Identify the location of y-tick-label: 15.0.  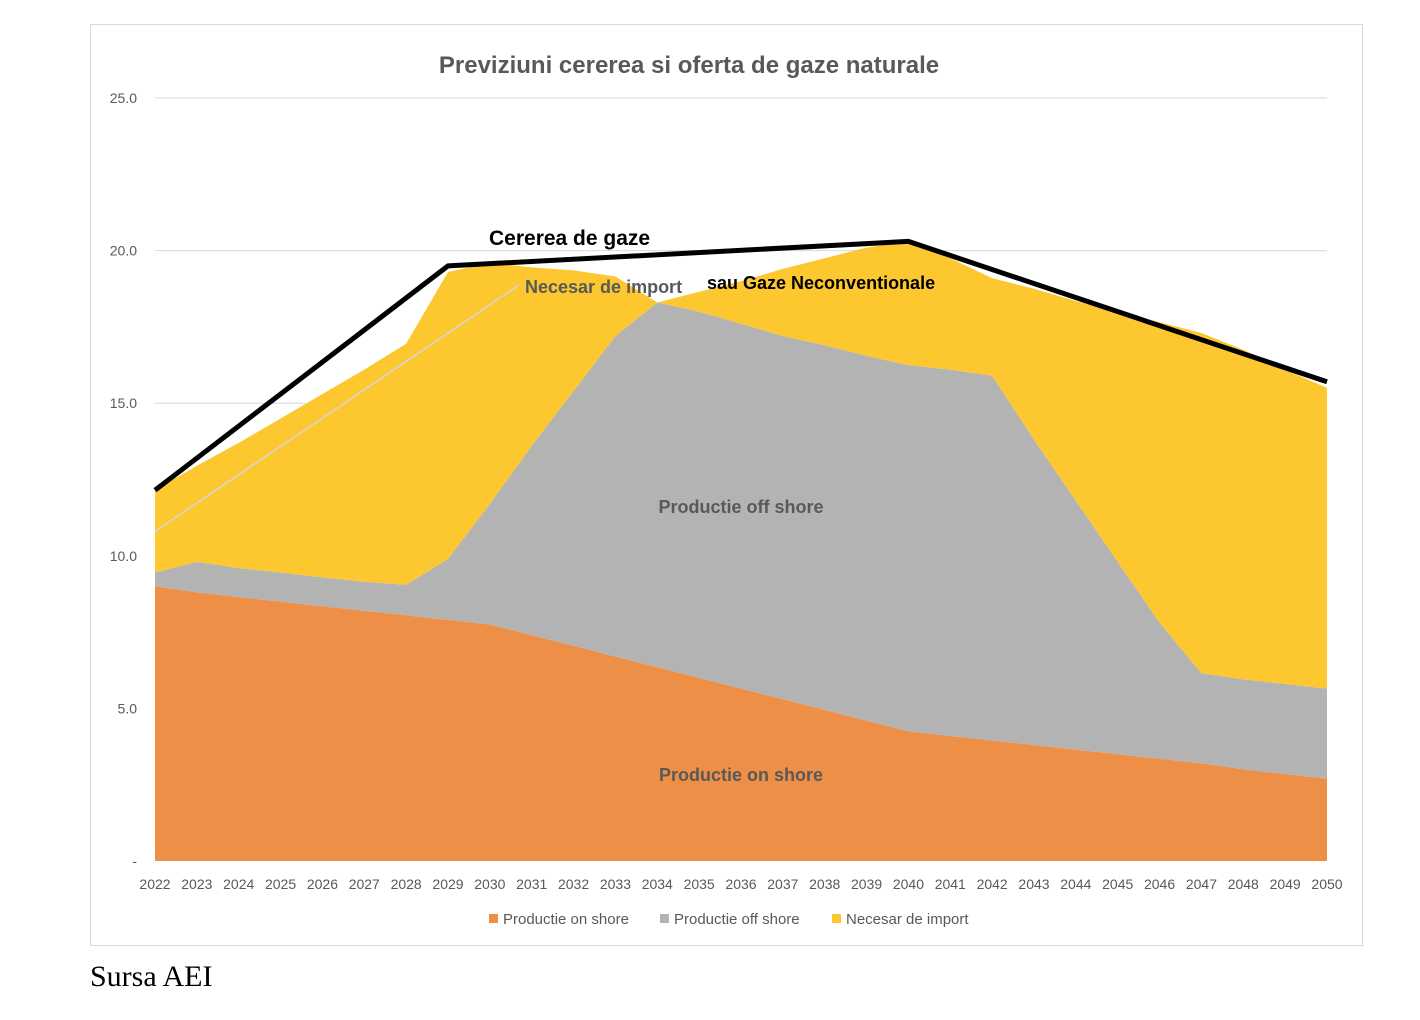
(123, 403).